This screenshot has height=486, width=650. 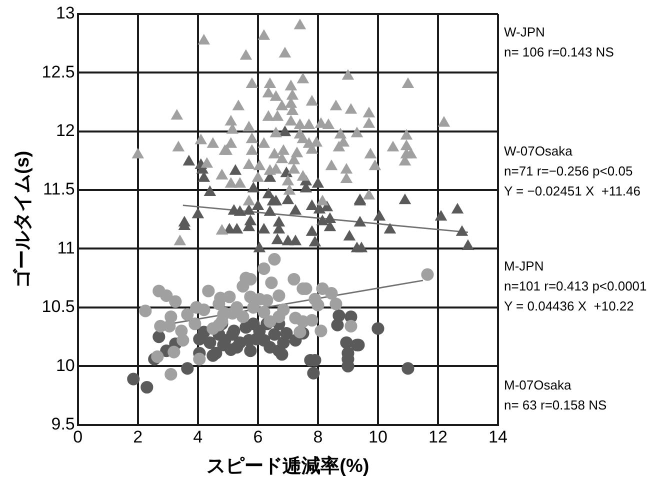 I want to click on x-tick-label: 4, so click(x=198, y=437).